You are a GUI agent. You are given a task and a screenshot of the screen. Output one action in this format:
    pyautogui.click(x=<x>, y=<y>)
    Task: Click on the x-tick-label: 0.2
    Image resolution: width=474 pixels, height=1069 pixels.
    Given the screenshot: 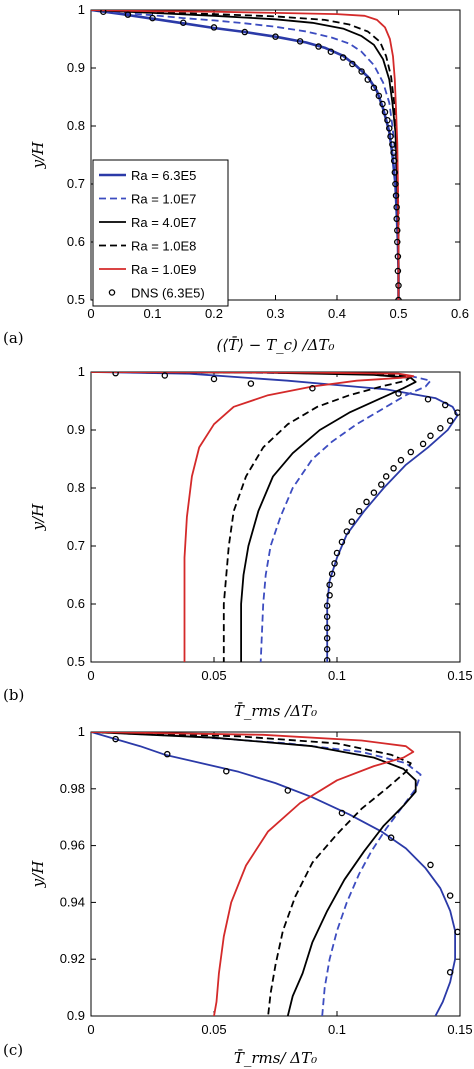 What is the action you would take?
    pyautogui.click(x=214, y=313)
    